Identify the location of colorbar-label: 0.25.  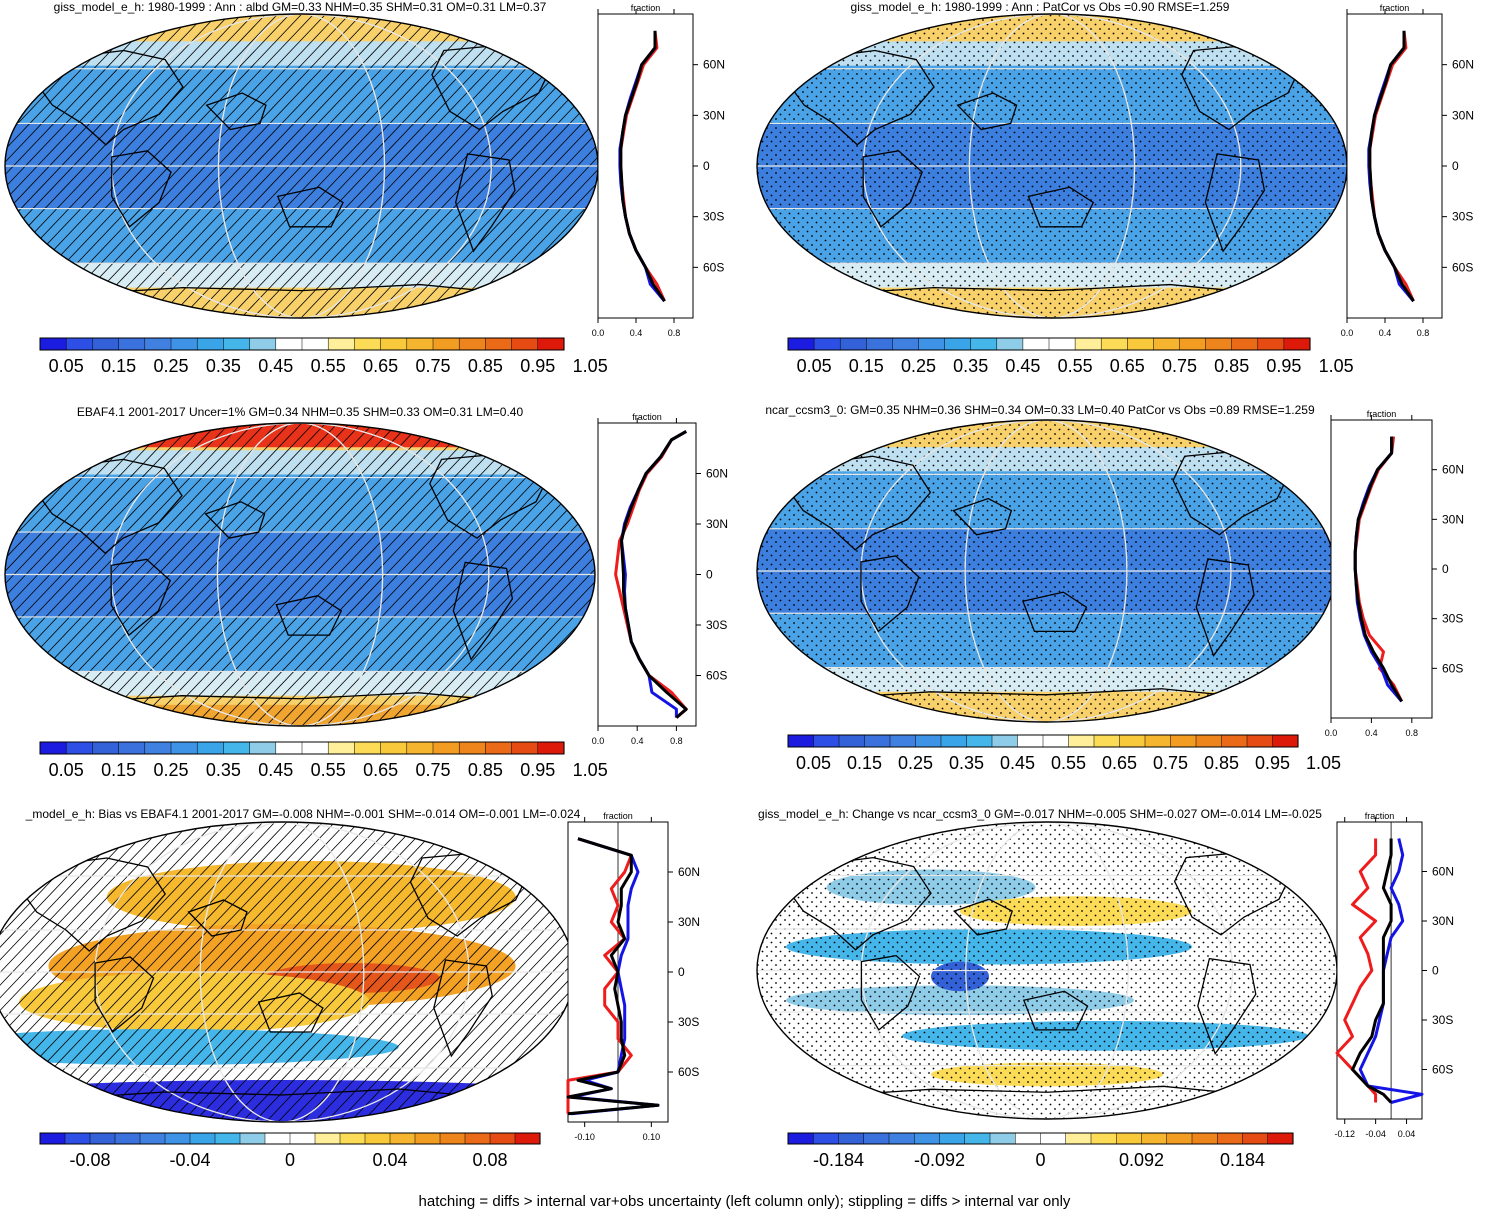
(170, 366).